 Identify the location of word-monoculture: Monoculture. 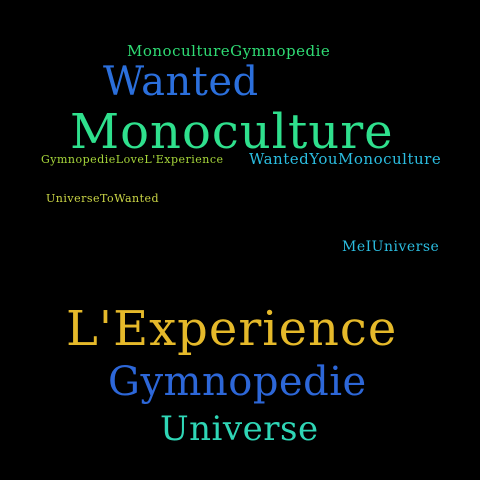
(232, 132).